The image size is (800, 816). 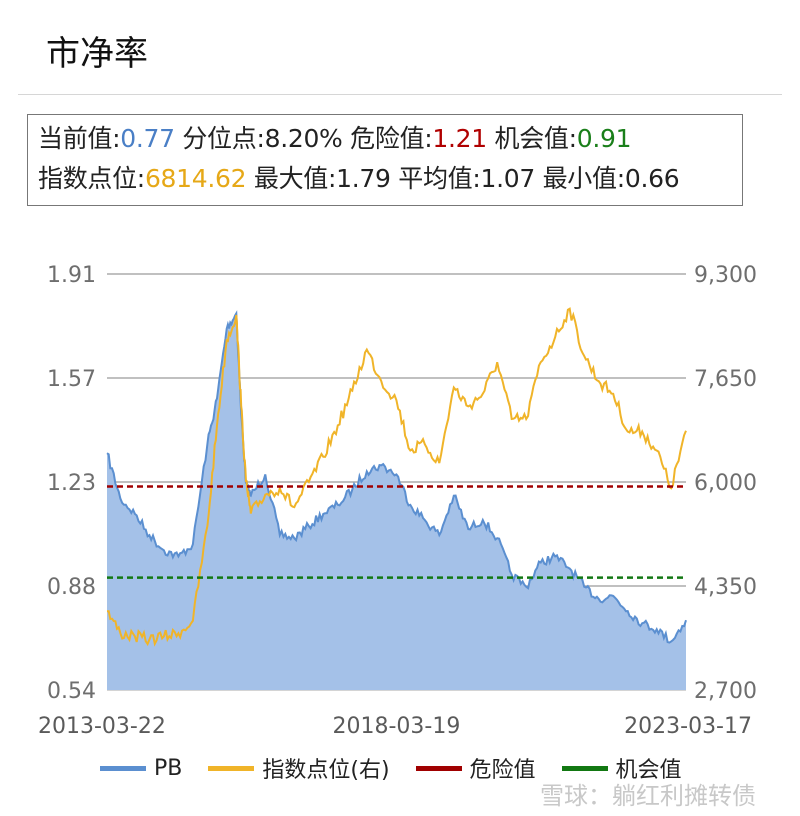 I want to click on legend-item-index: 指数点位(右), so click(x=299, y=768).